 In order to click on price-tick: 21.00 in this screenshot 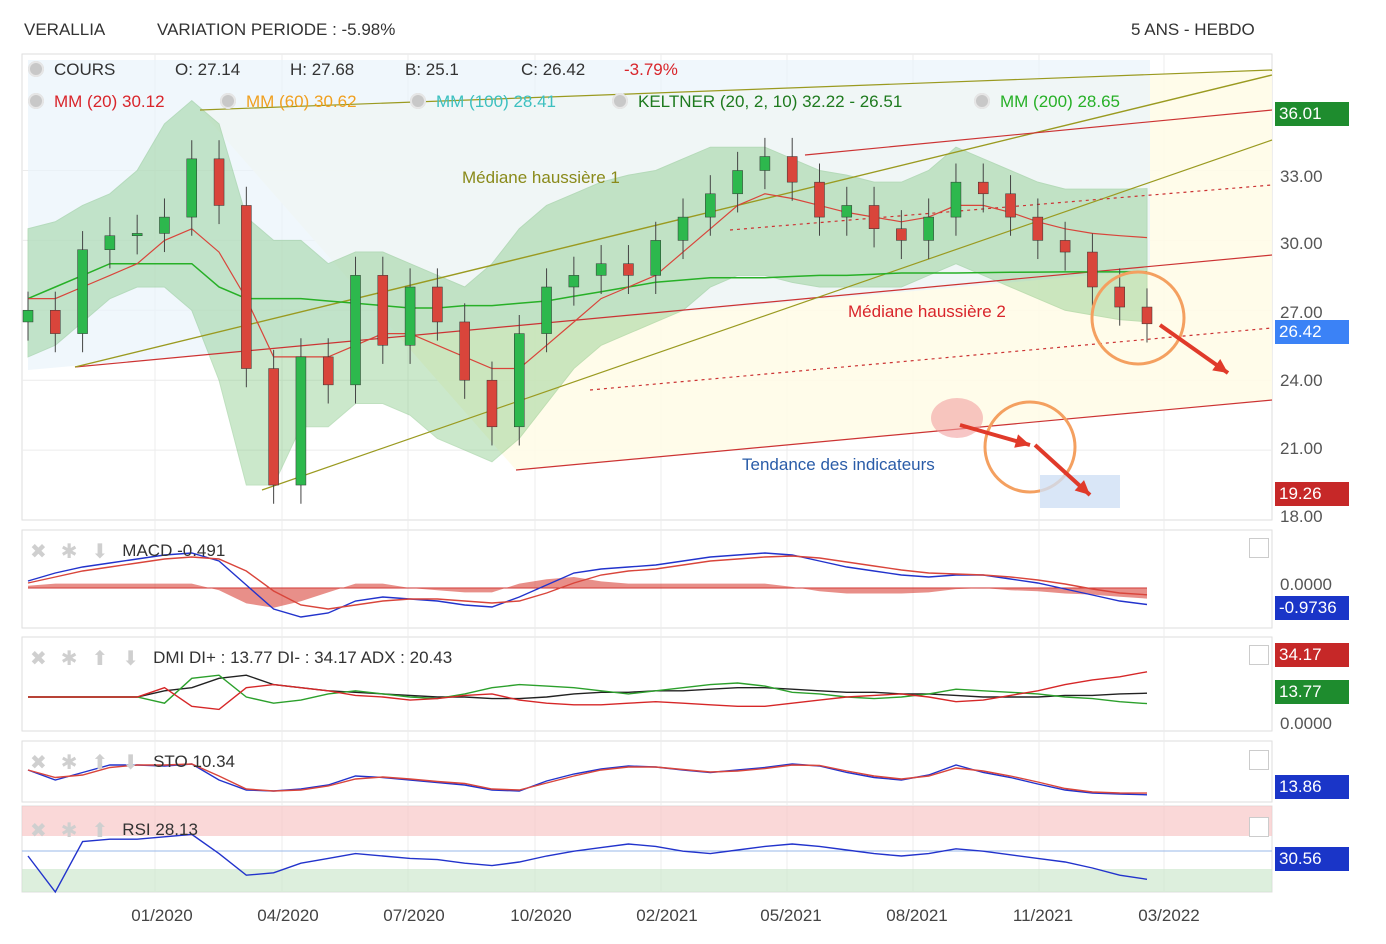, I will do `click(1301, 448)`.